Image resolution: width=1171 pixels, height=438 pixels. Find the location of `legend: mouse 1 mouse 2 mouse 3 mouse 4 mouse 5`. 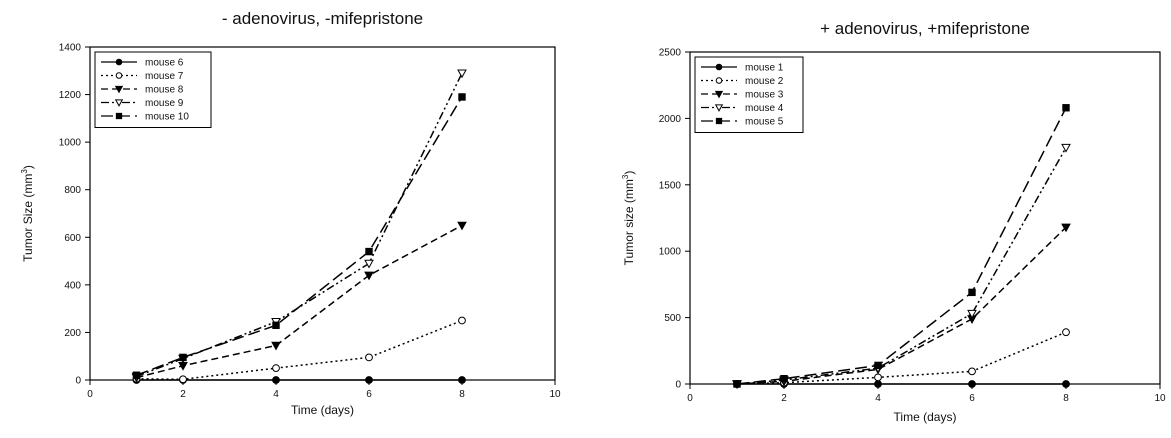

legend: mouse 1 mouse 2 mouse 3 mouse 4 mouse 5 is located at coordinates (749, 94).